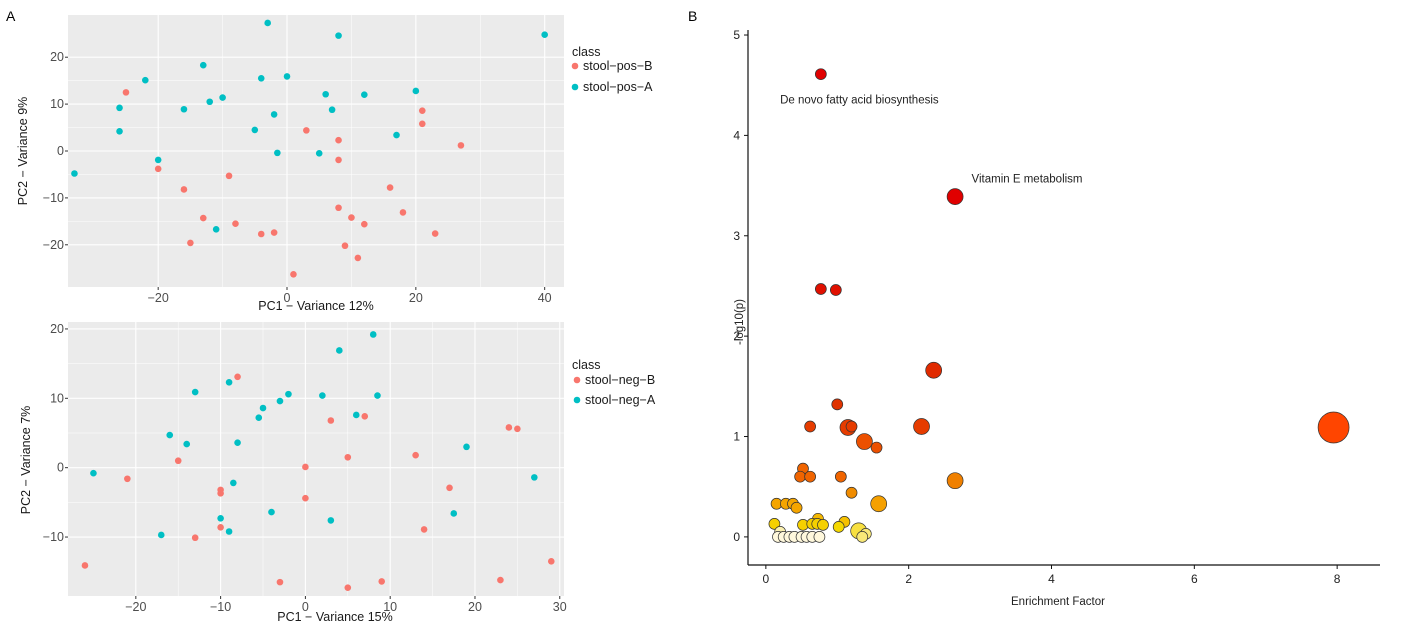 The height and width of the screenshot is (633, 1403). What do you see at coordinates (586, 365) in the screenshot?
I see `pca-neg-legend-title: class` at bounding box center [586, 365].